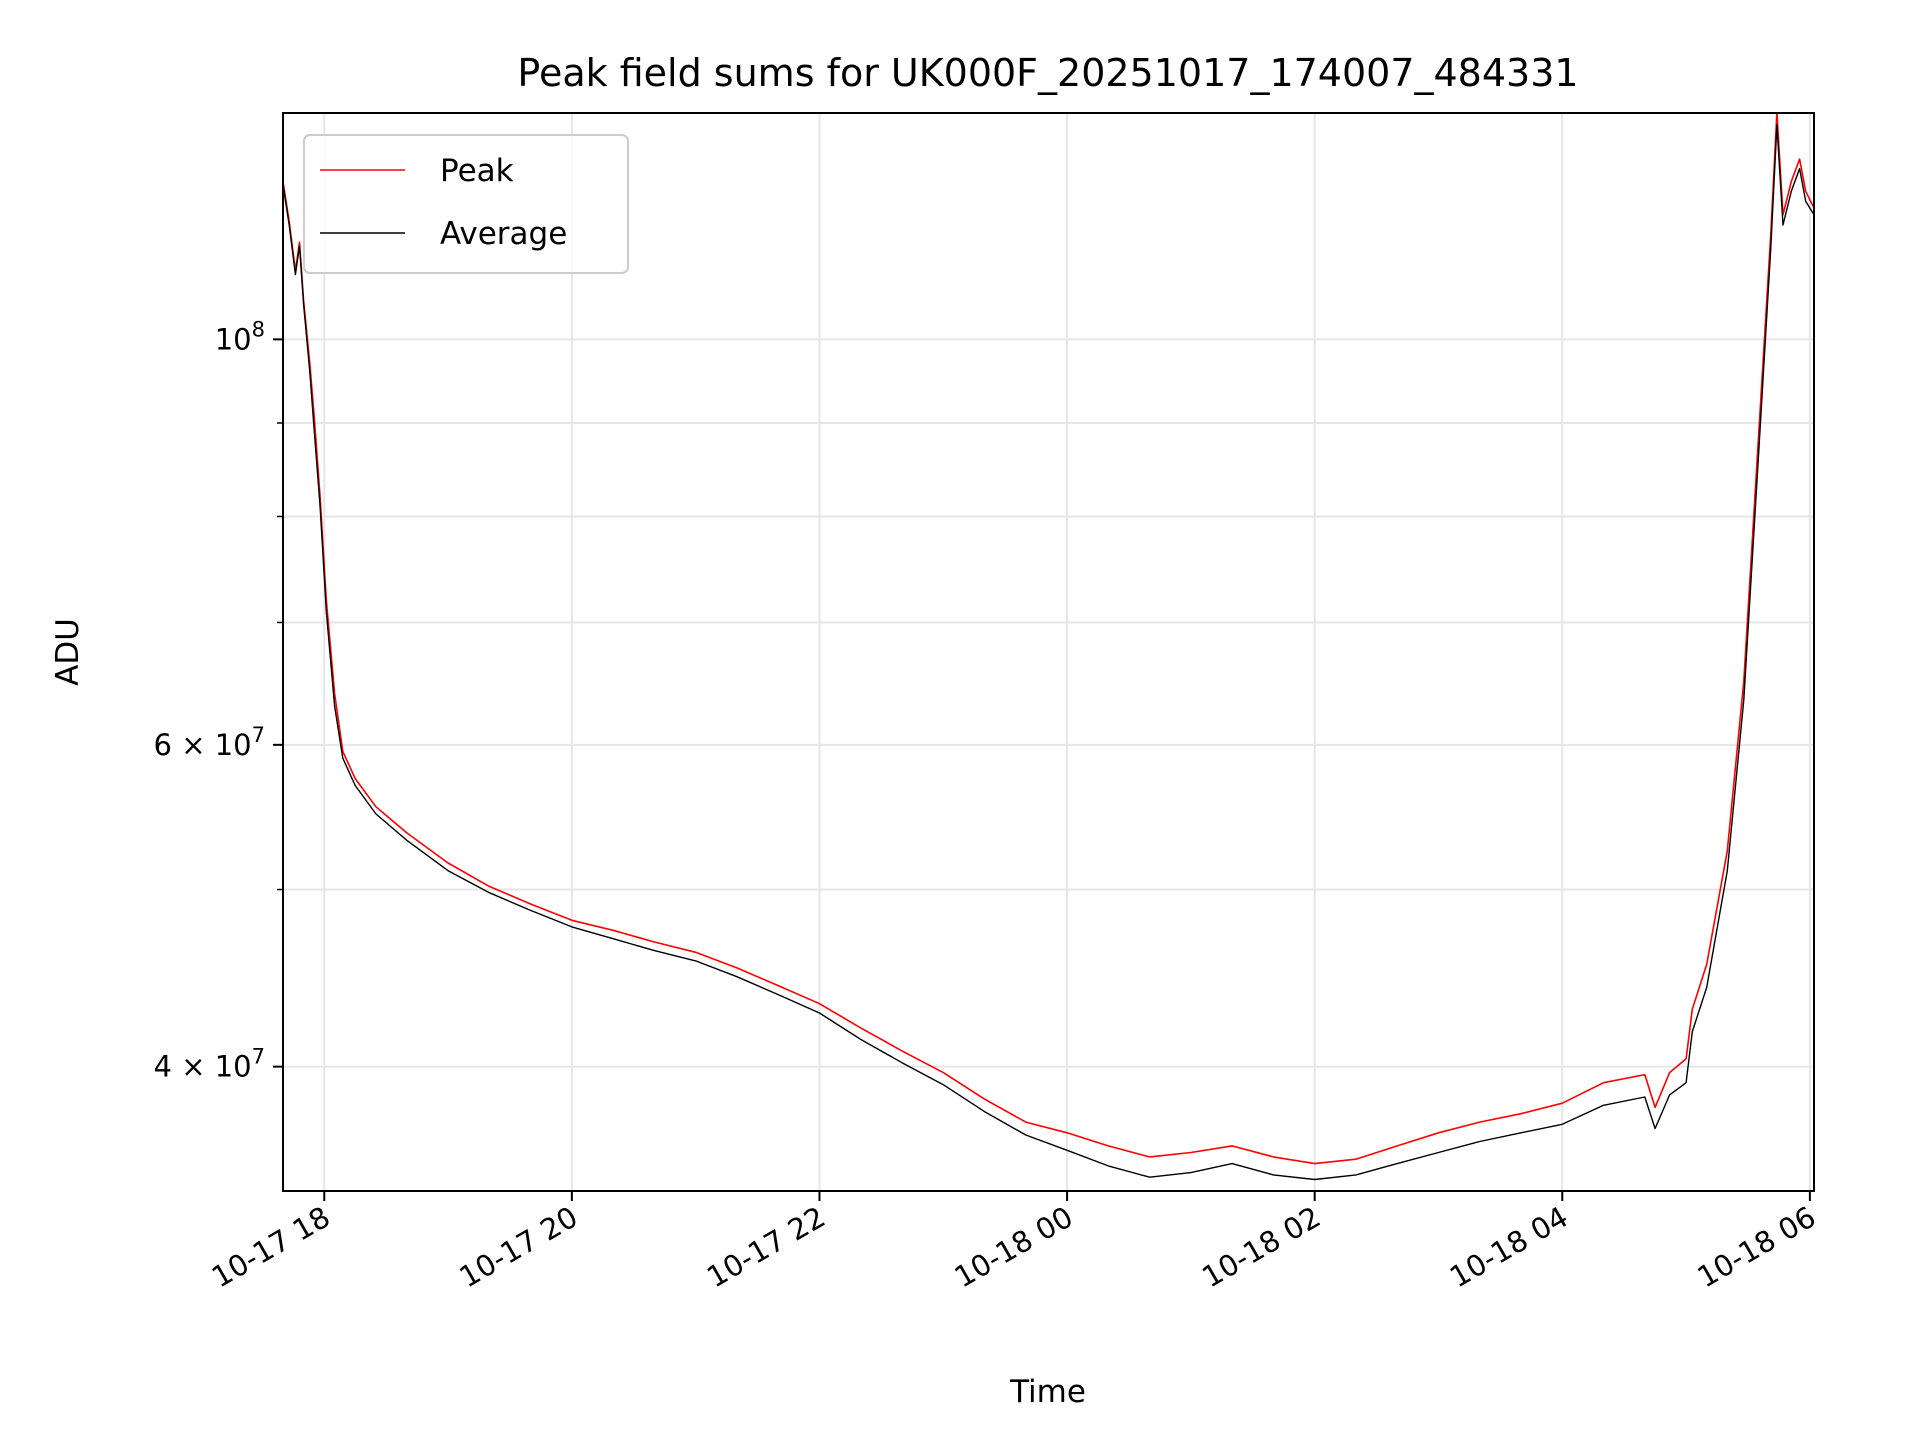 Image resolution: width=1920 pixels, height=1440 pixels. What do you see at coordinates (240, 336) in the screenshot?
I see `y-tick-label-0: 108` at bounding box center [240, 336].